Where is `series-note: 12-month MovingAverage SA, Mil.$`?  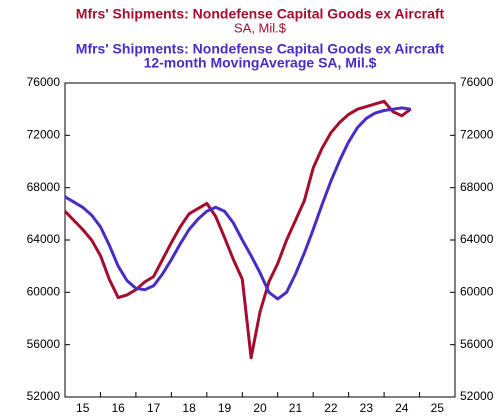 series-note: 12-month MovingAverage SA, Mil.$ is located at coordinates (260, 63).